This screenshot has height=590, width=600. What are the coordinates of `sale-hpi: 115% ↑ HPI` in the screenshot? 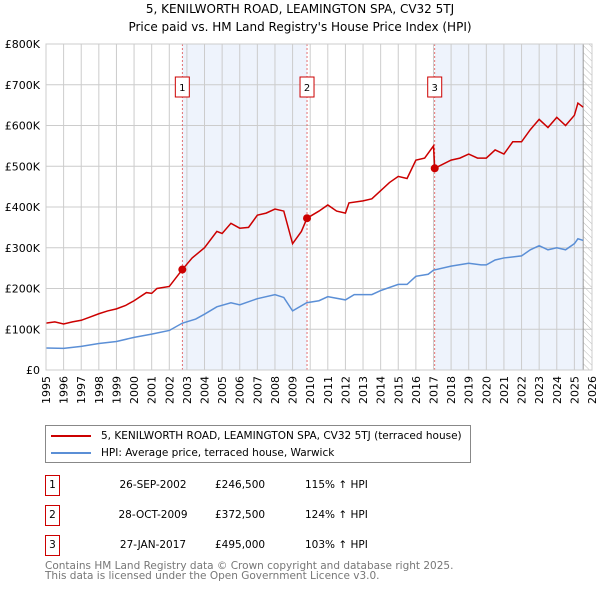 It's located at (336, 485).